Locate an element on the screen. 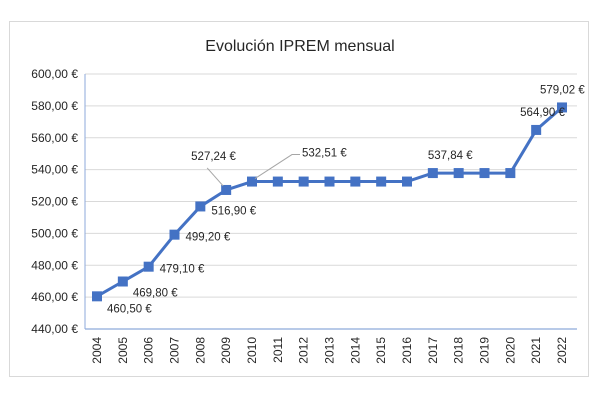 This screenshot has width=600, height=400. y-tick-label: 500,00 € is located at coordinates (54, 233).